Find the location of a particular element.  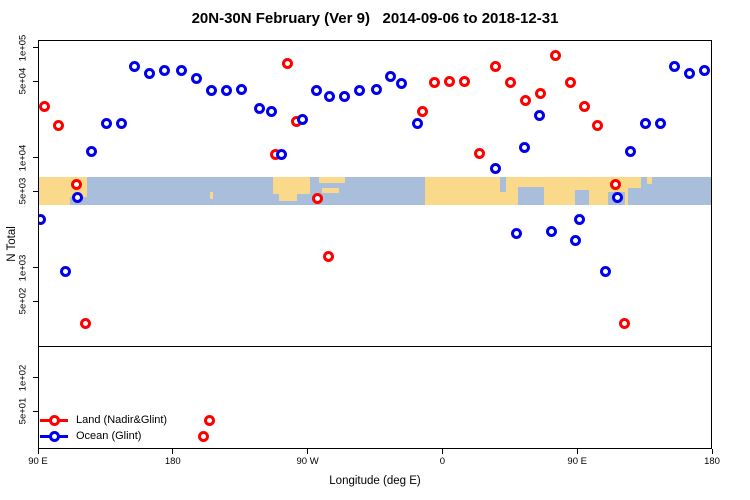

world-map-strip is located at coordinates (375, 190).